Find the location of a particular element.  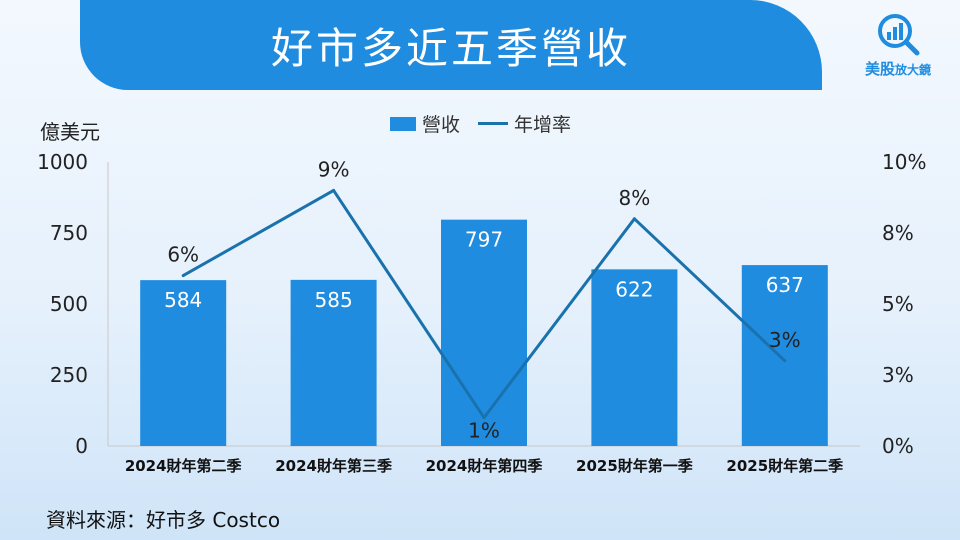

legend-line-swatch is located at coordinates (493, 123).